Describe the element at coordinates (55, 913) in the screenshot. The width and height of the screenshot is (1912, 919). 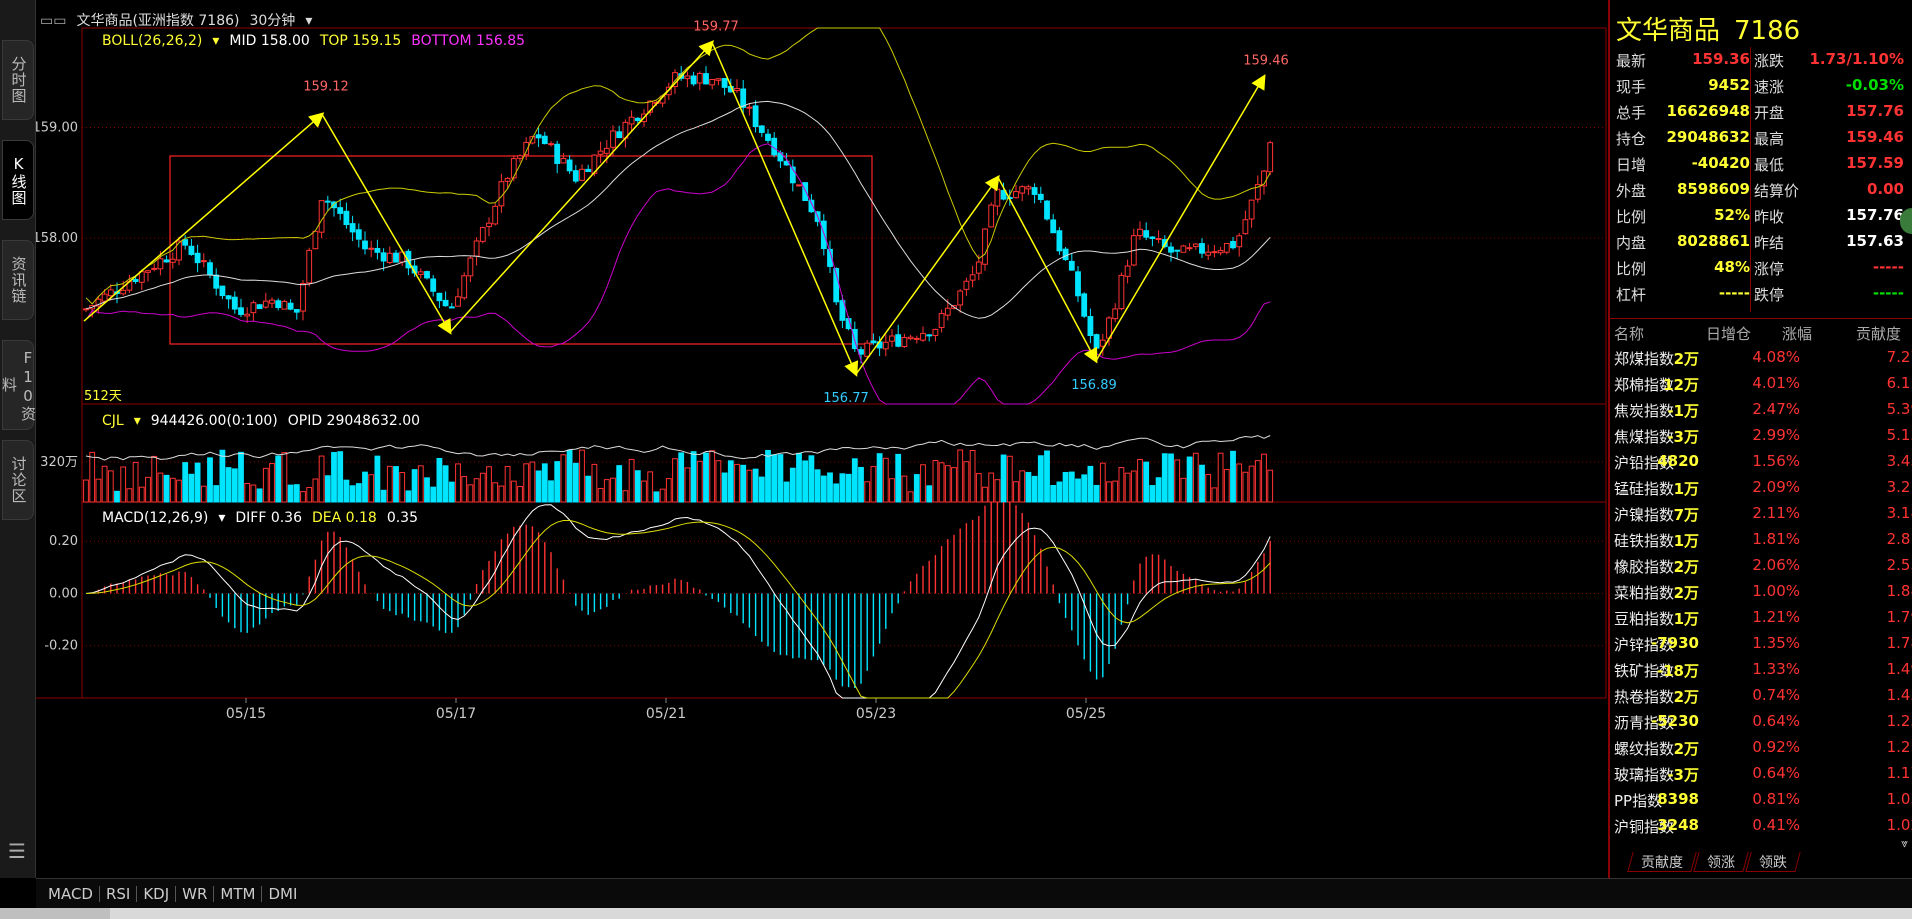
I see `taskbar-block` at that location.